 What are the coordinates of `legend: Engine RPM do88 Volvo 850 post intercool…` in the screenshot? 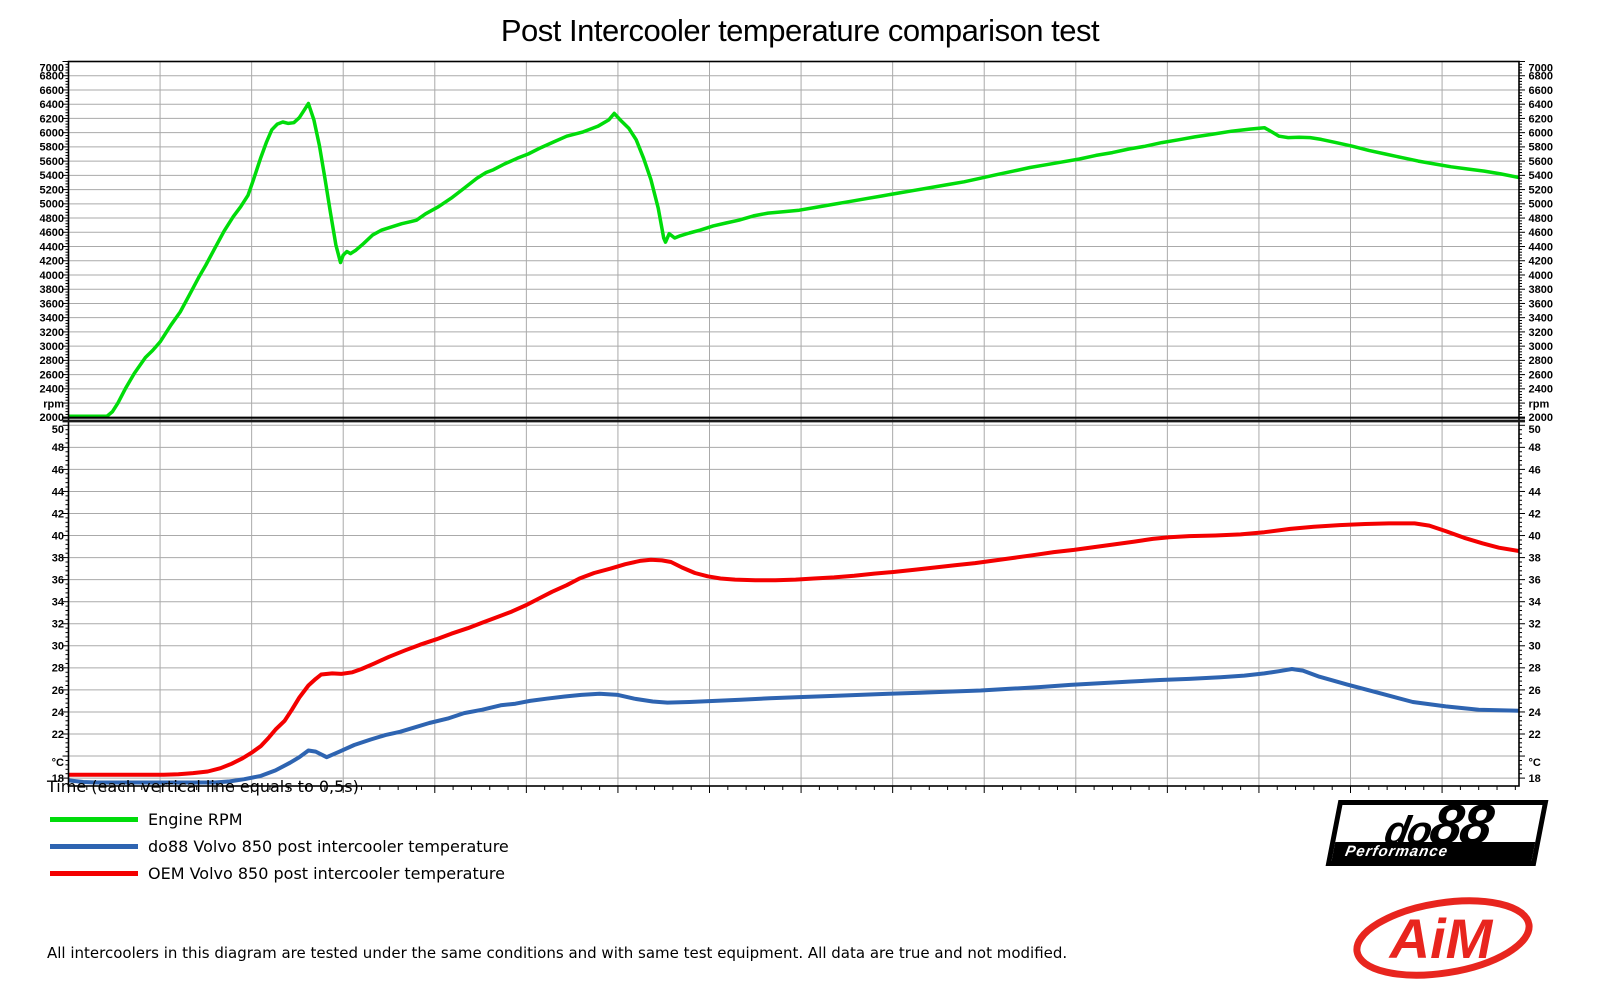 It's located at (279, 846).